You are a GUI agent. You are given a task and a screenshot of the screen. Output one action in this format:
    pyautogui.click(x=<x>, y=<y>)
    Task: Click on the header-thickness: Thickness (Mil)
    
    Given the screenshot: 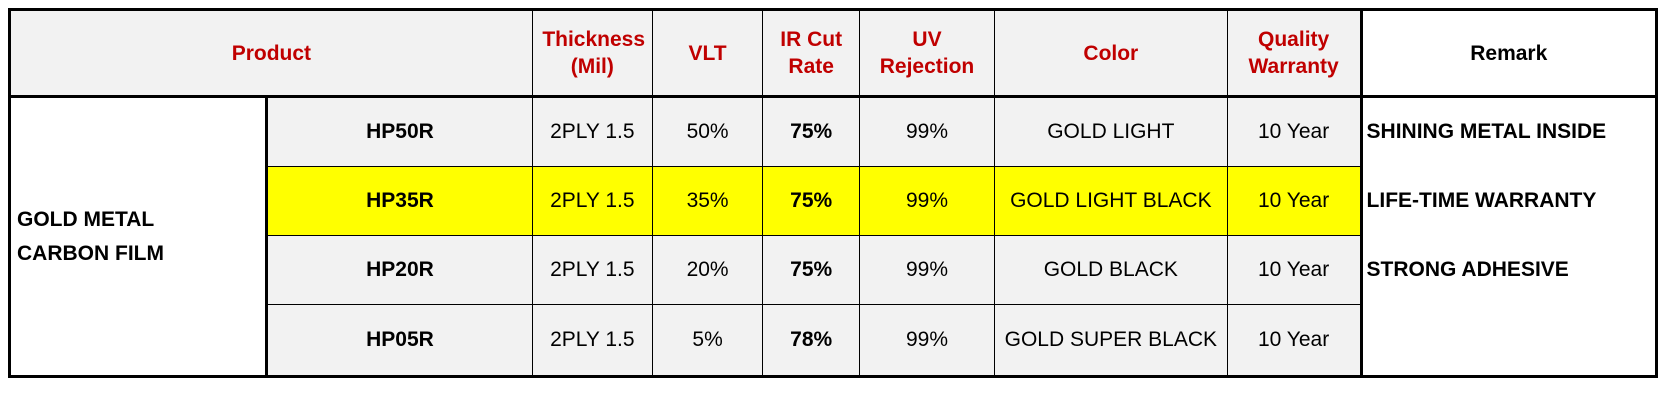 What is the action you would take?
    pyautogui.click(x=592, y=53)
    